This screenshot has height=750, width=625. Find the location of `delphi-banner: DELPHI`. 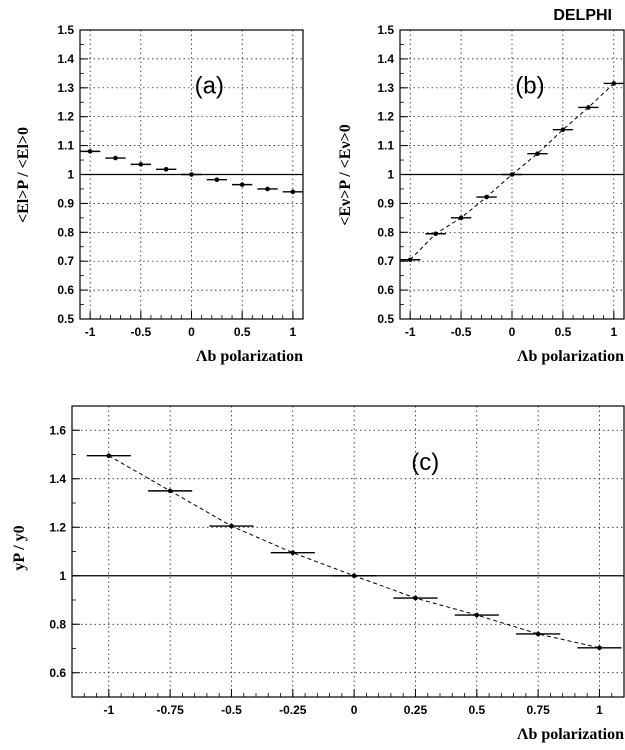

delphi-banner: DELPHI is located at coordinates (582, 15).